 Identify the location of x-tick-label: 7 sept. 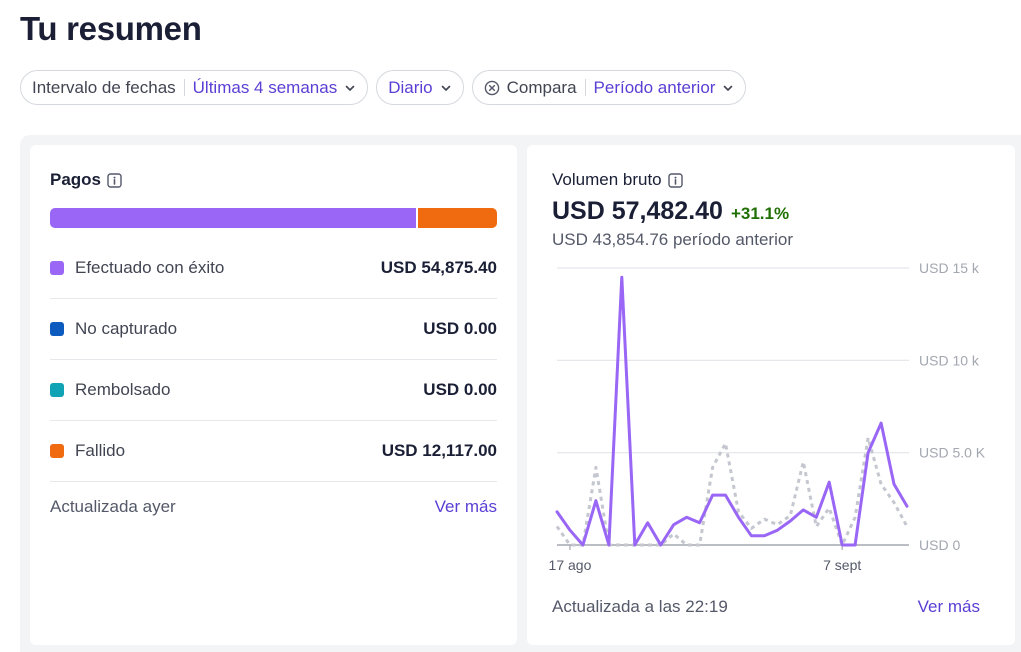
(842, 565).